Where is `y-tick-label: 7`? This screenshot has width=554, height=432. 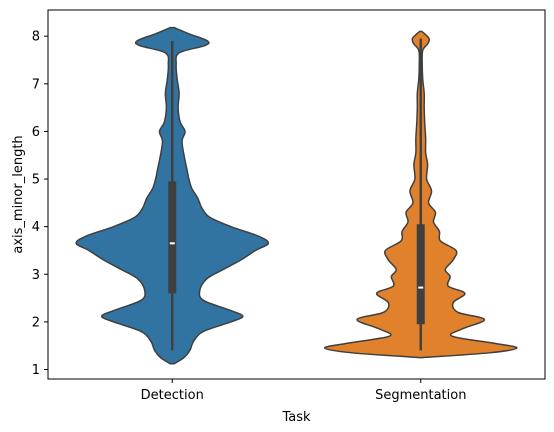 y-tick-label: 7 is located at coordinates (36, 84).